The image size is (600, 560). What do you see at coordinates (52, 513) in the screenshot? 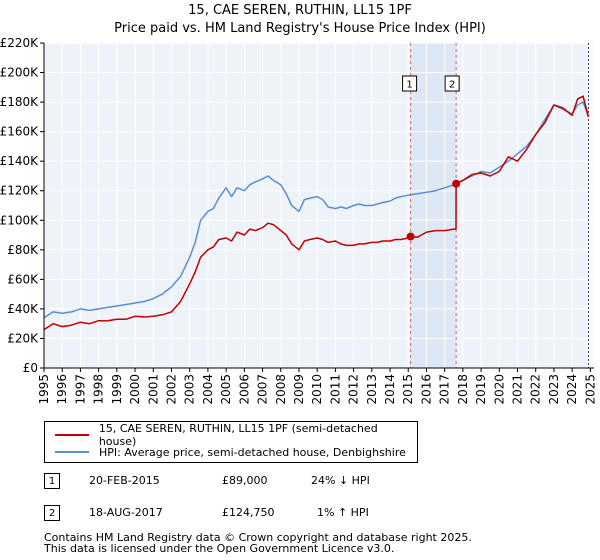
I see `transaction-number-badge: 2` at bounding box center [52, 513].